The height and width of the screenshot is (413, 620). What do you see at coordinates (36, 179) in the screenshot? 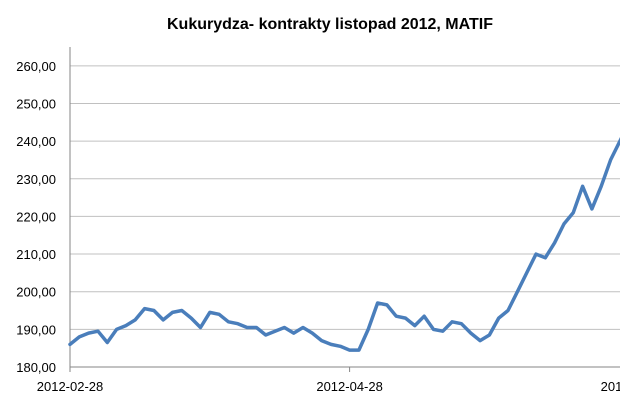
I see `y-tick-label: 230,00` at bounding box center [36, 179].